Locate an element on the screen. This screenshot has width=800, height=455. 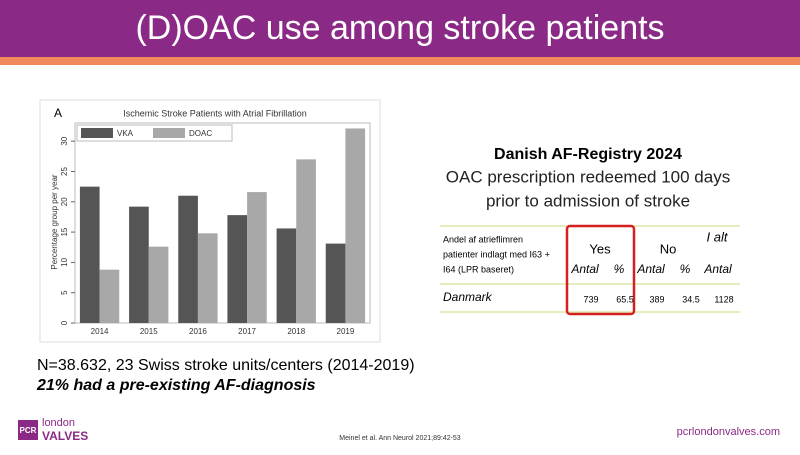
website: pcrlondonvalves.com is located at coordinates (728, 432).